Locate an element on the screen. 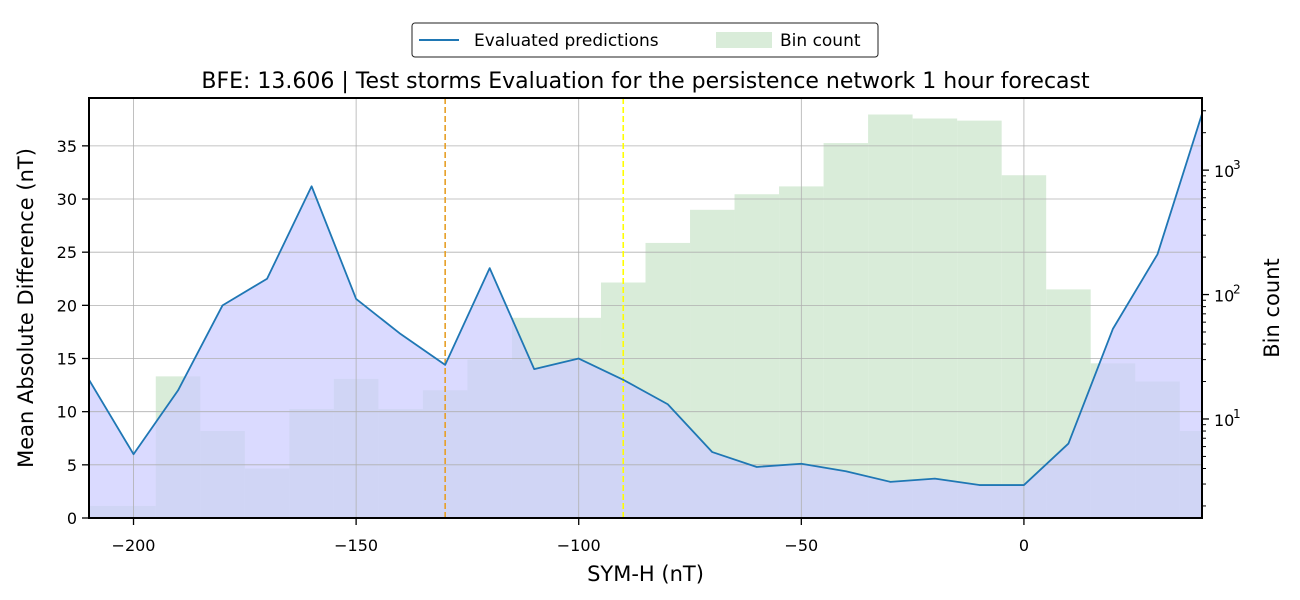  y-axis: 0 5 10 15 20 25 30 35 is located at coordinates (73, 332).